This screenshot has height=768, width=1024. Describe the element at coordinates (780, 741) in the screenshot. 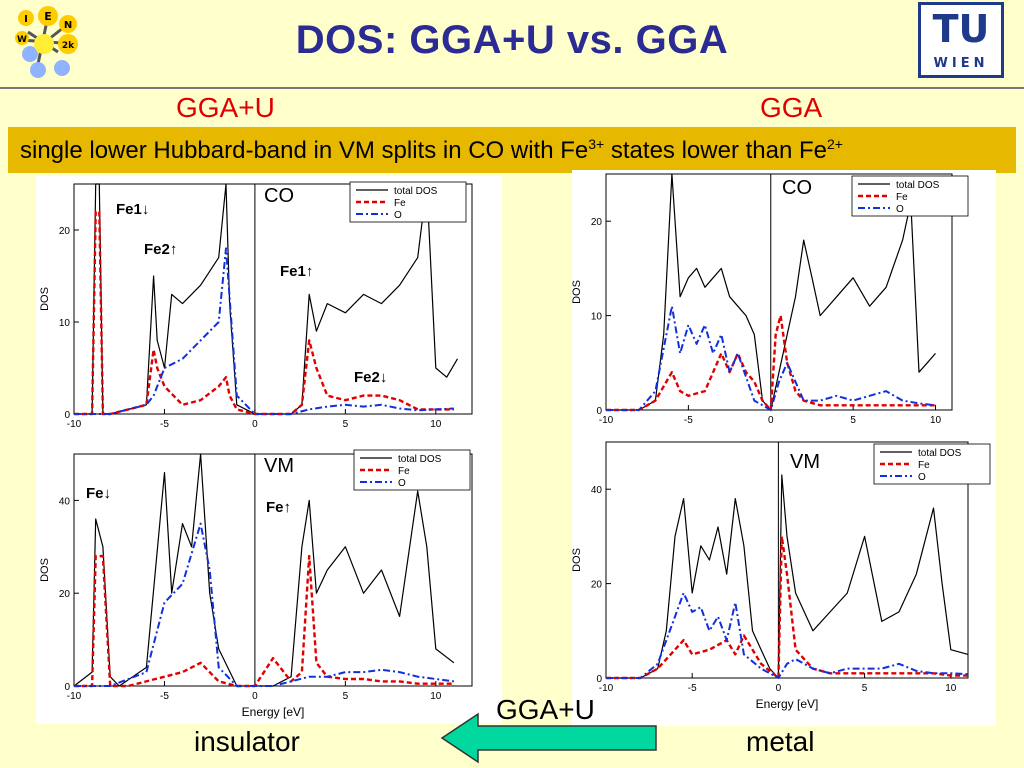

I see `label-metal: metal` at that location.